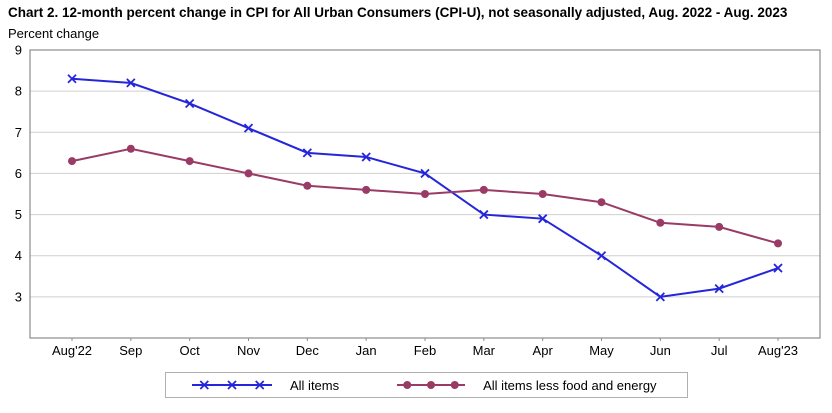 The image size is (832, 413). I want to click on x-tick-label: Oct, so click(190, 350).